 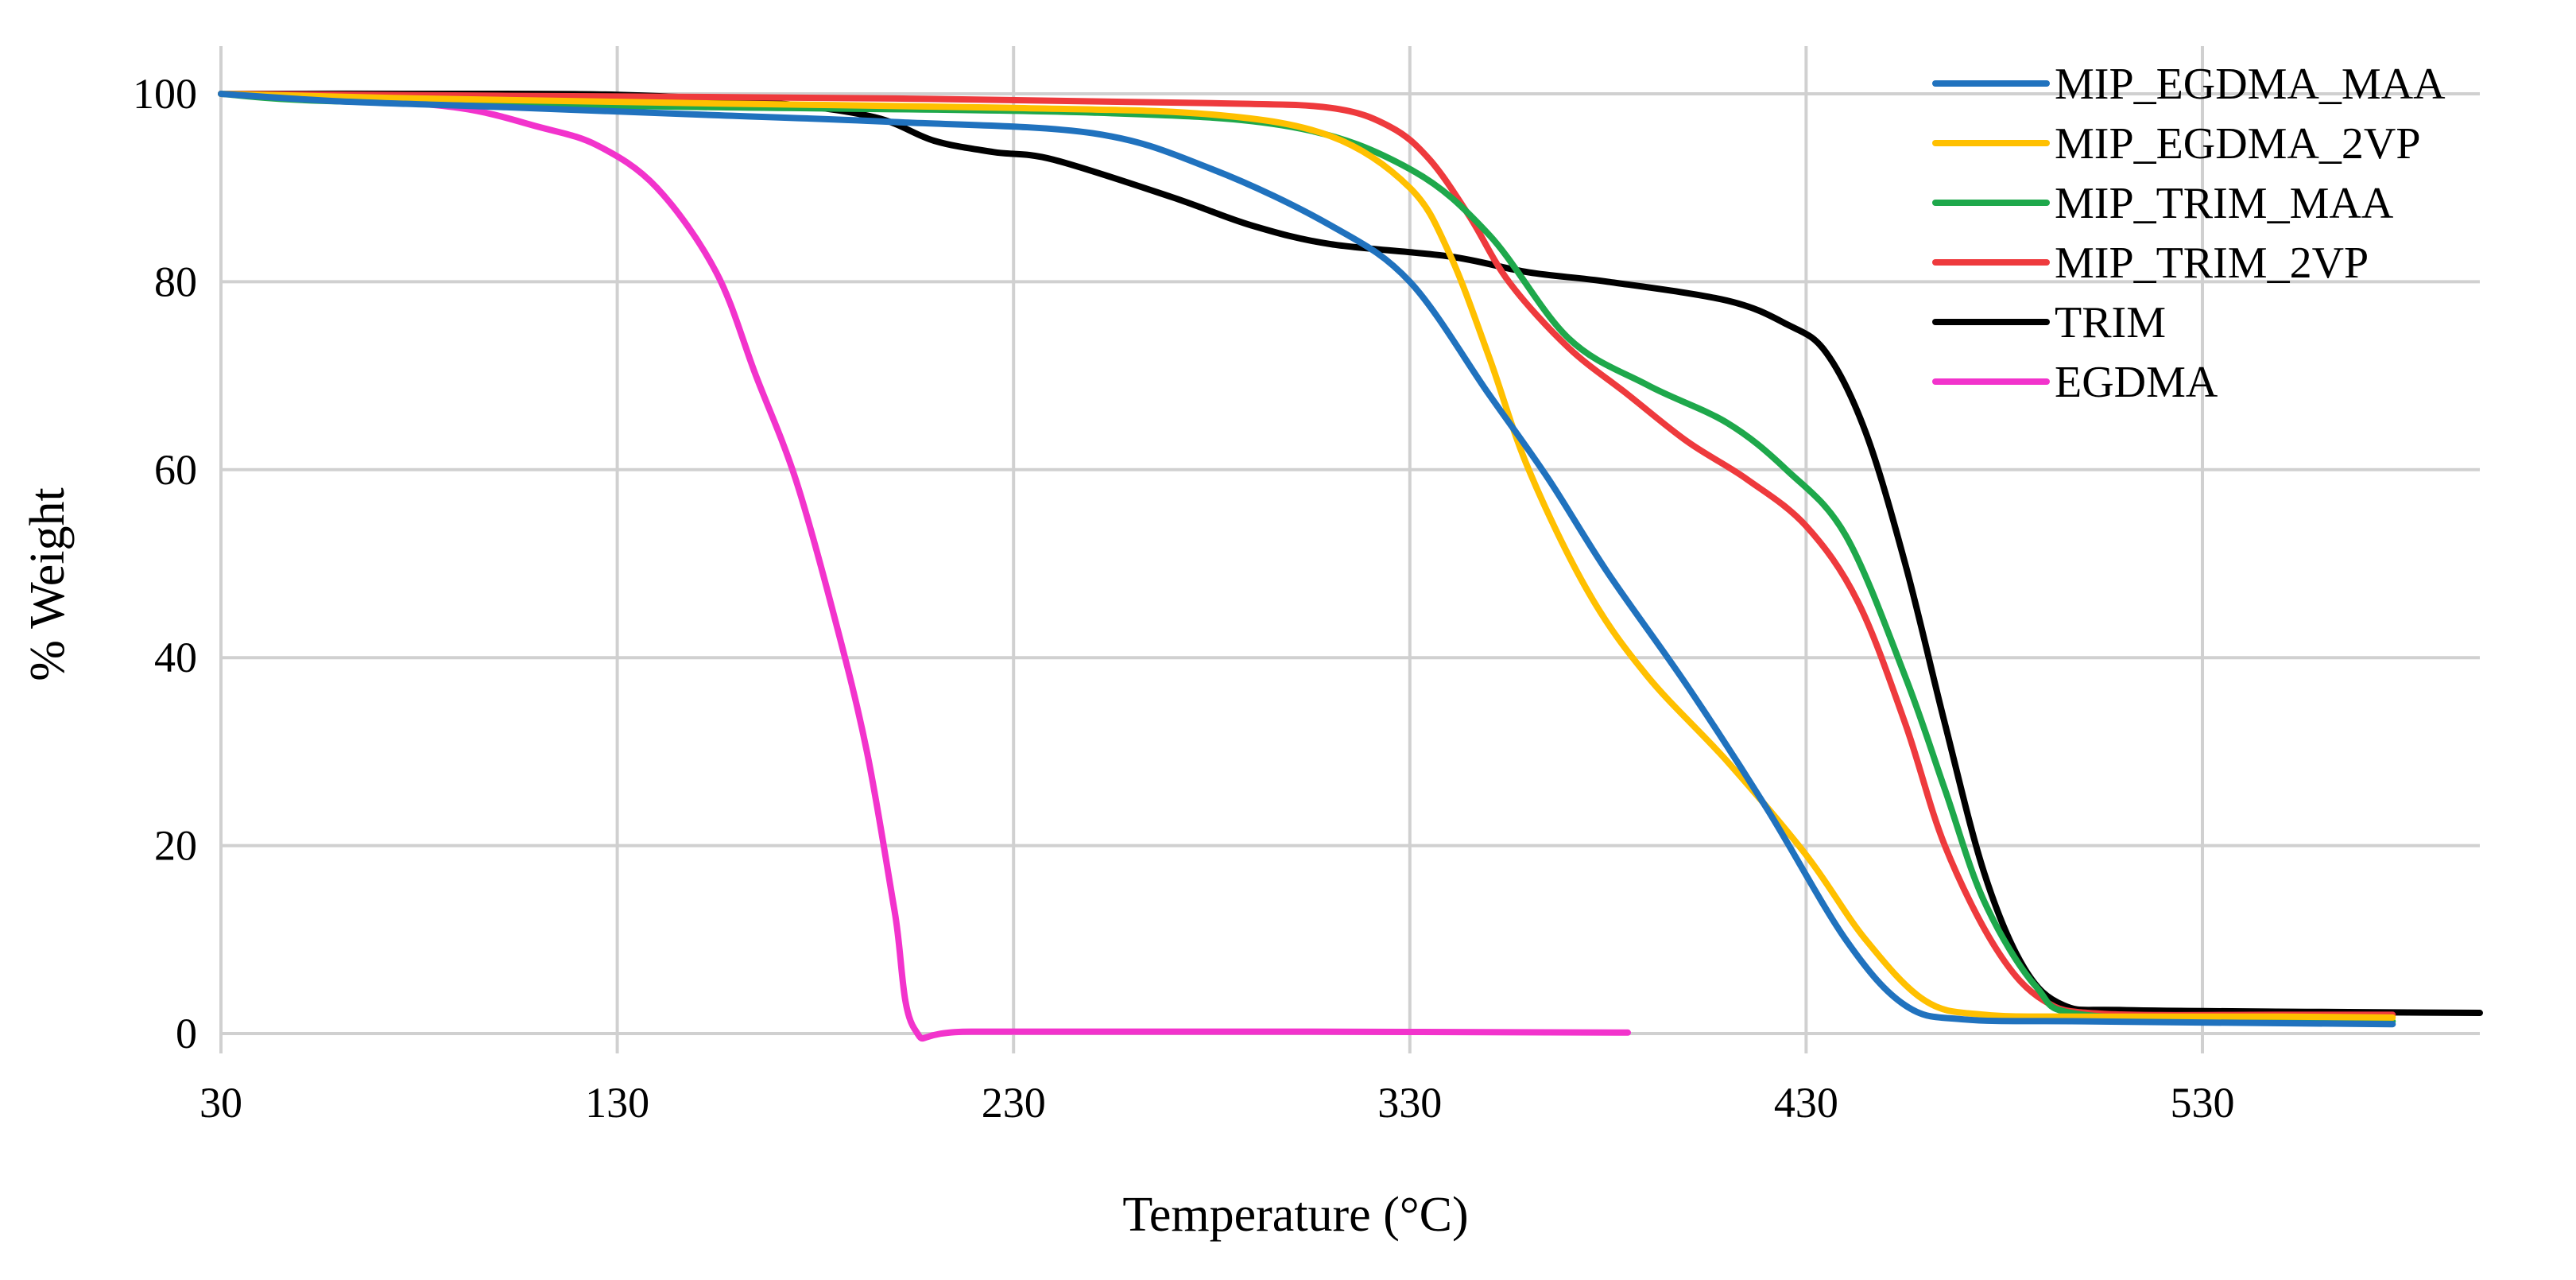 I want to click on legend-label: MIP_TRIM_2VP, so click(x=2212, y=263).